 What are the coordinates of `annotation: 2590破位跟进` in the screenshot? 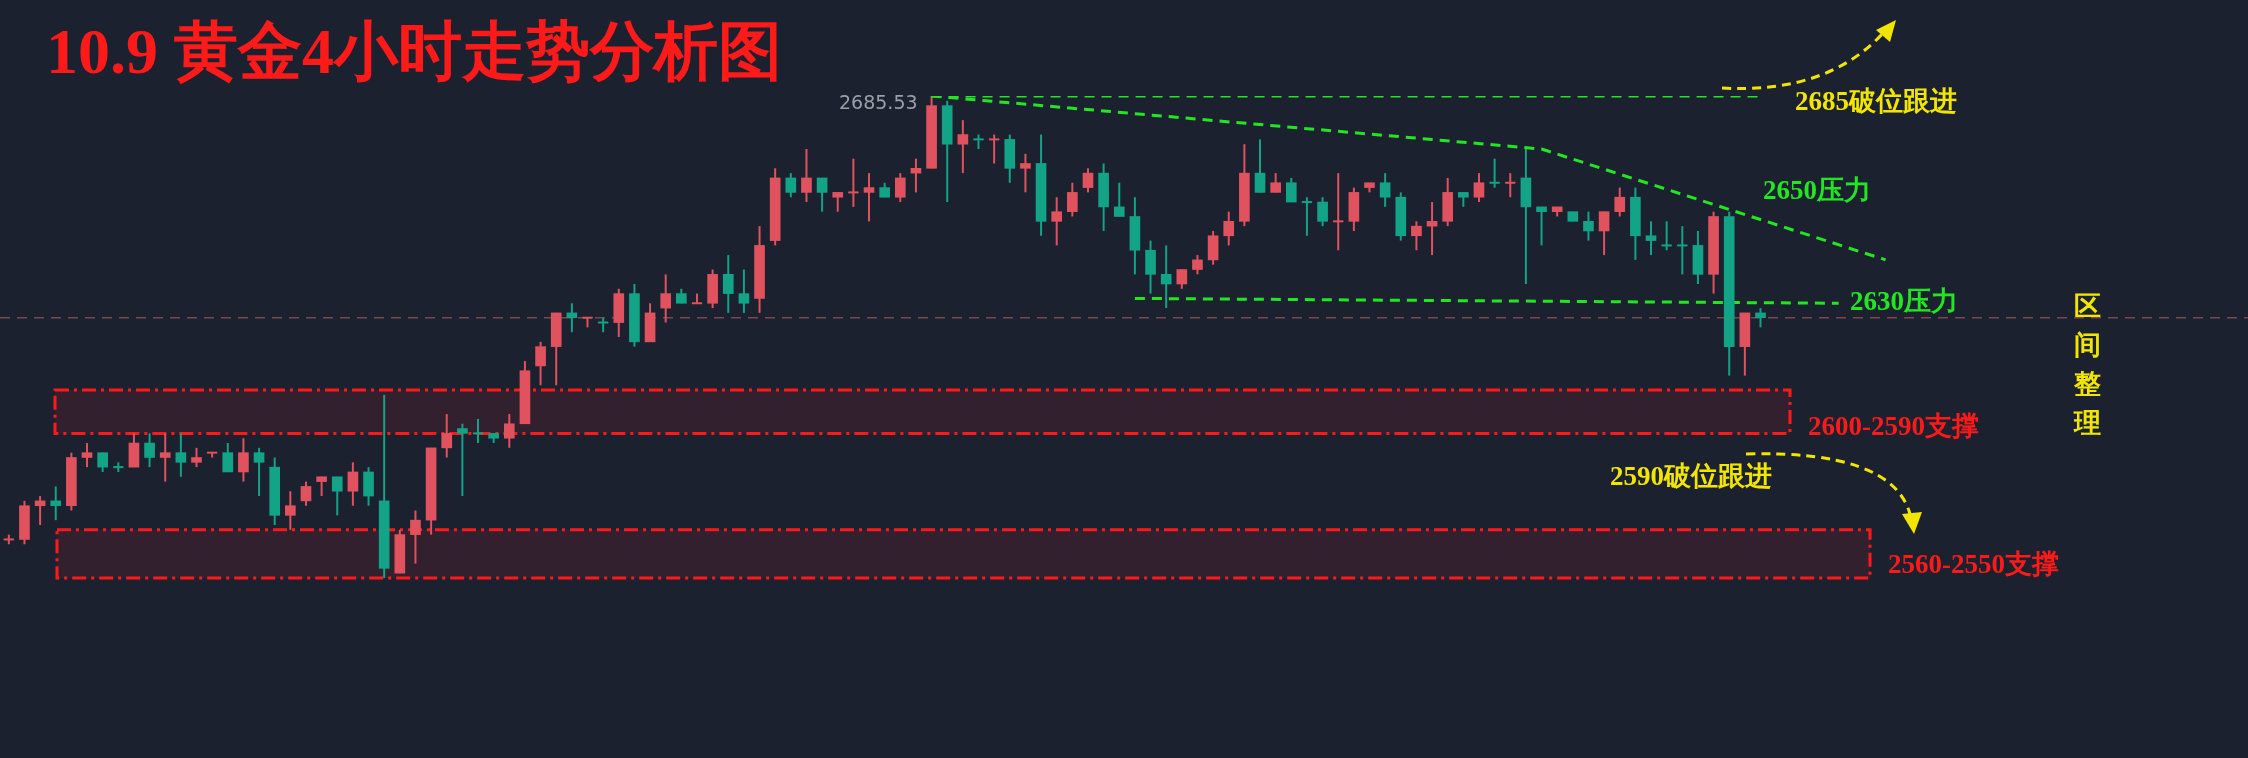 It's located at (1691, 475).